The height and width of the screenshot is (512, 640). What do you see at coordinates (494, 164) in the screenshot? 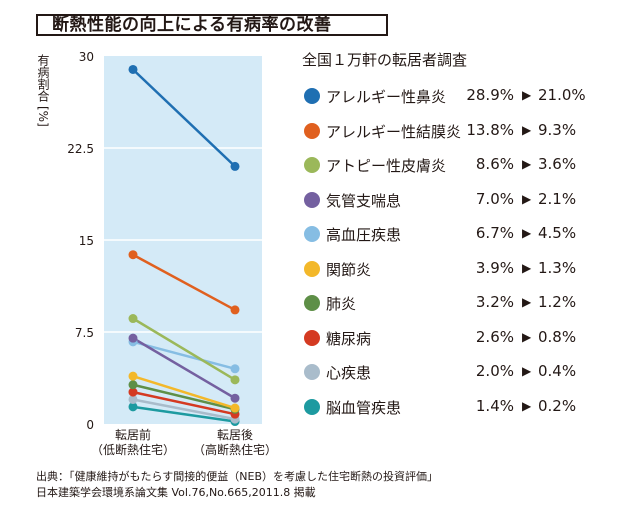
I see `legend-value-before: 8.6%` at bounding box center [494, 164].